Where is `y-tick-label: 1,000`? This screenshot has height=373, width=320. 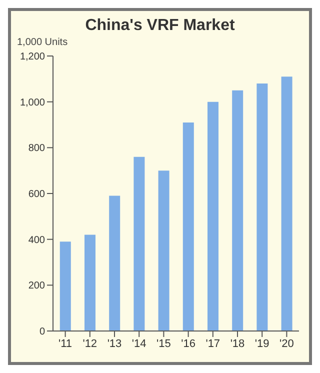 y-tick-label: 1,000 is located at coordinates (33, 102).